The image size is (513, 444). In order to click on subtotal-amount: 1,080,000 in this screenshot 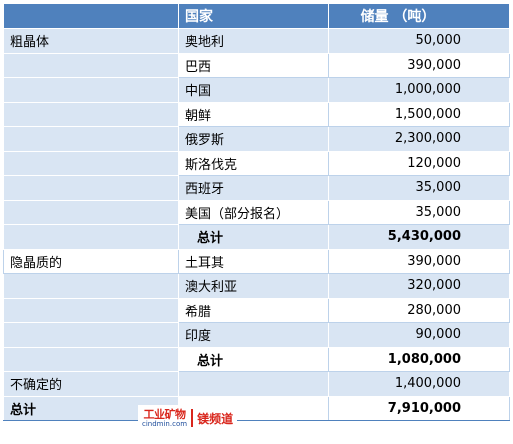, I will do `click(419, 359)`.